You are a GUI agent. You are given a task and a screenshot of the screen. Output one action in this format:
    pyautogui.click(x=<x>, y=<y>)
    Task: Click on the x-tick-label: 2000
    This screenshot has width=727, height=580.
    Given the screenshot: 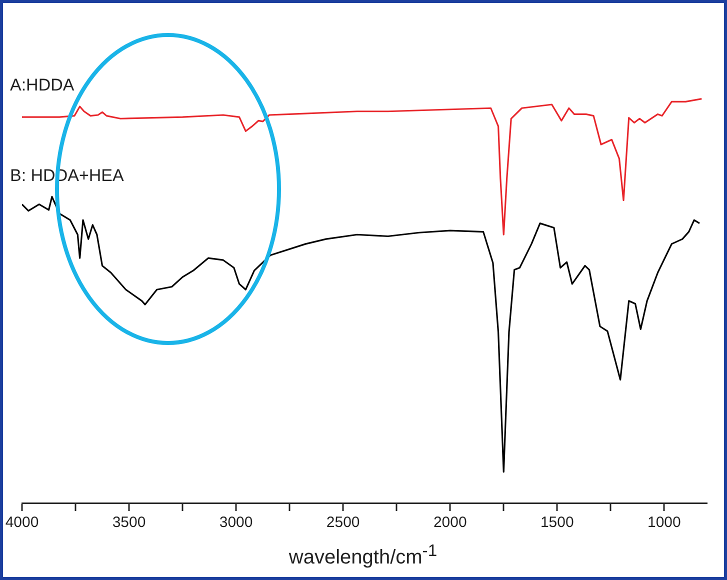 What is the action you would take?
    pyautogui.click(x=450, y=523)
    